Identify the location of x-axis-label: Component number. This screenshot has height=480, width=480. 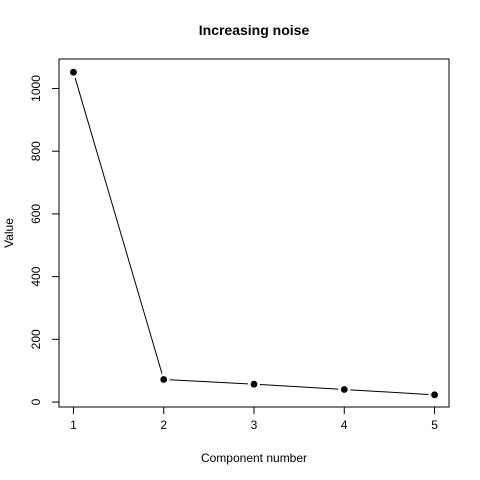
(254, 458).